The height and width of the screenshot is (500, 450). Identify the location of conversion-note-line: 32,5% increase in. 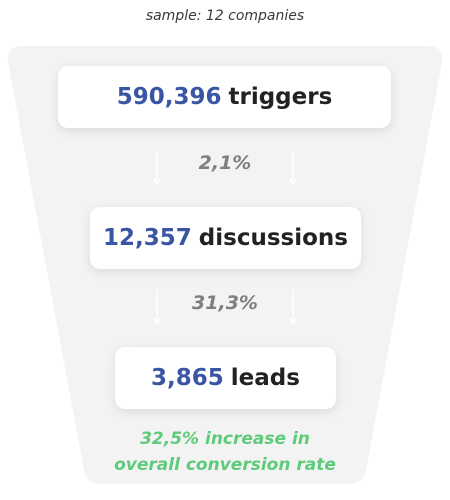
(225, 439).